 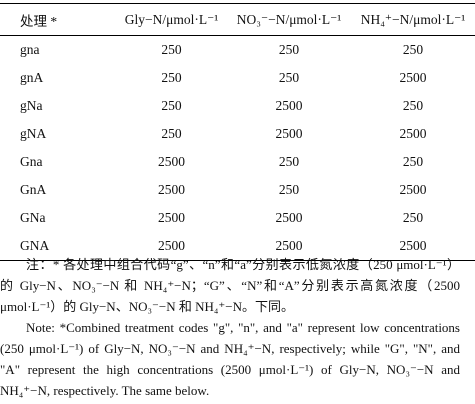 What do you see at coordinates (237, 162) in the screenshot?
I see `table-row: Gna 2500 250 250` at bounding box center [237, 162].